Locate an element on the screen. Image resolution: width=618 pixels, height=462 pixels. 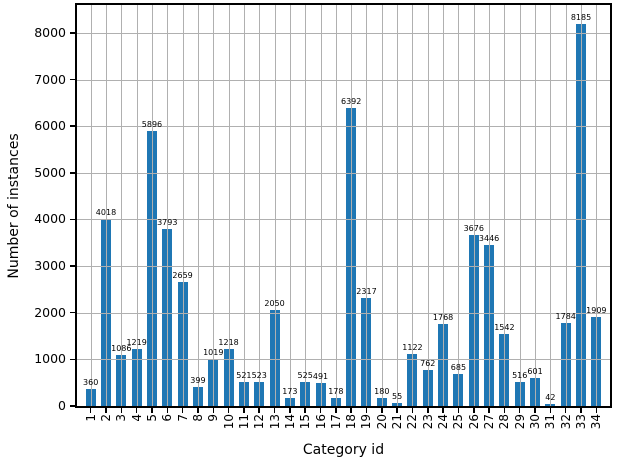
x-tick-label: 26 is located at coordinates (473, 422).